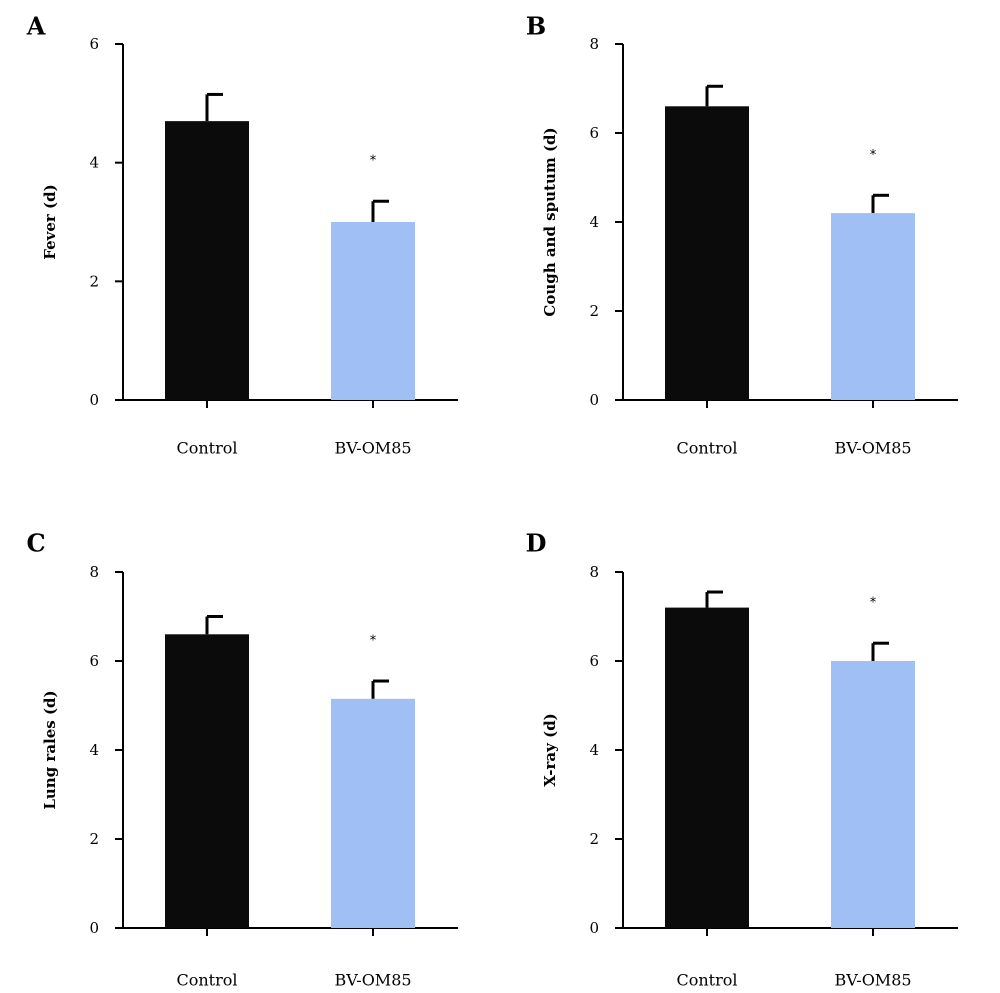 The width and height of the screenshot is (1000, 993). I want to click on y-axis-title: Cough and sputum (d), so click(550, 221).